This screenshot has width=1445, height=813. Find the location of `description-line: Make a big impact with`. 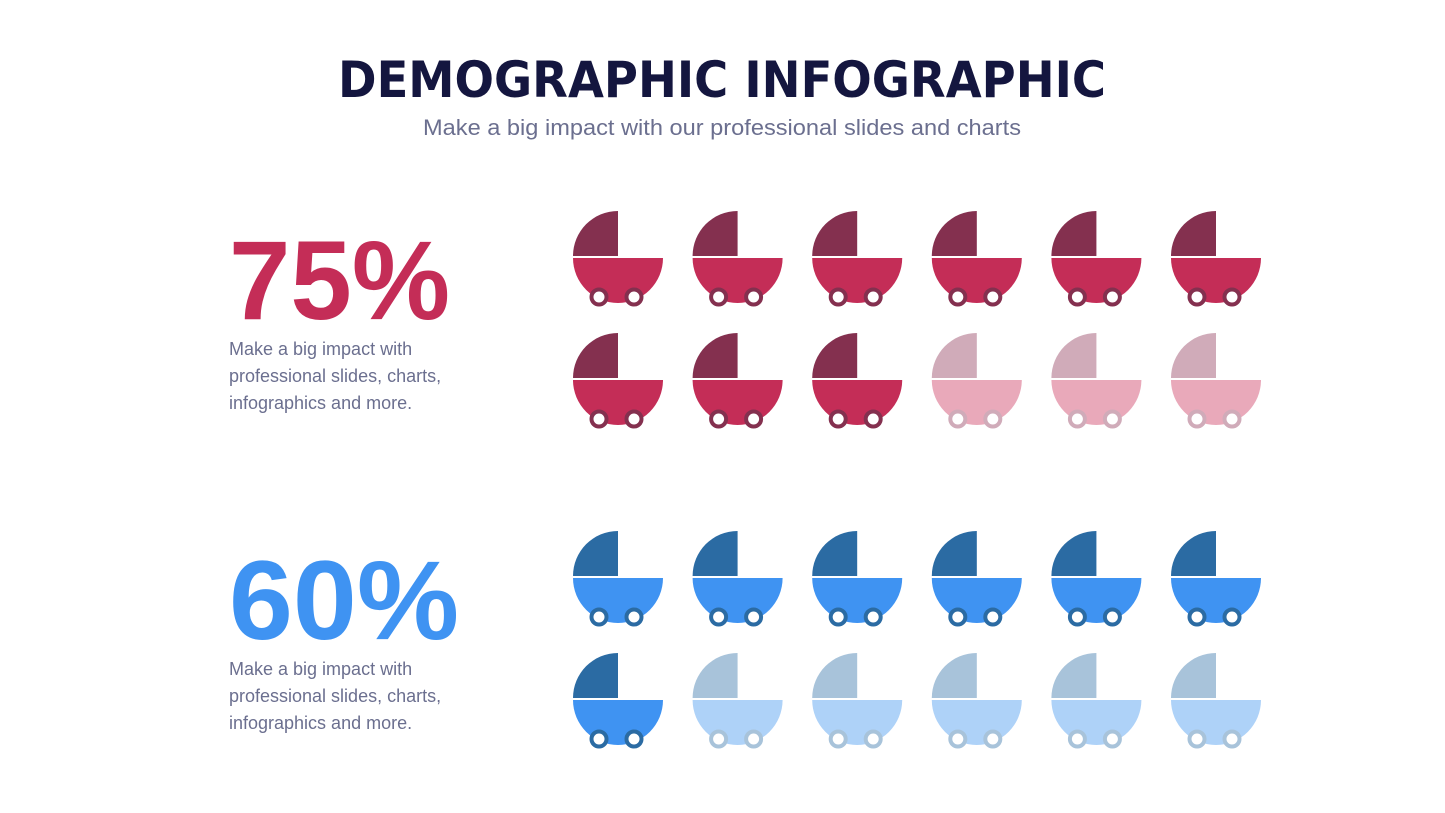

description-line: Make a big impact with is located at coordinates (320, 669).